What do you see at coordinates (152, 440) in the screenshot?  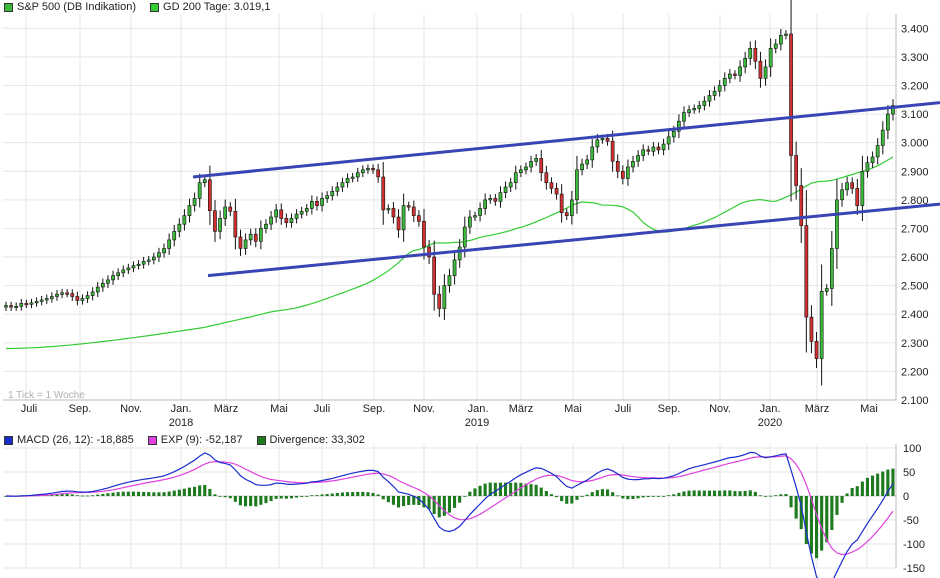 I see `legend-swatch-exp` at bounding box center [152, 440].